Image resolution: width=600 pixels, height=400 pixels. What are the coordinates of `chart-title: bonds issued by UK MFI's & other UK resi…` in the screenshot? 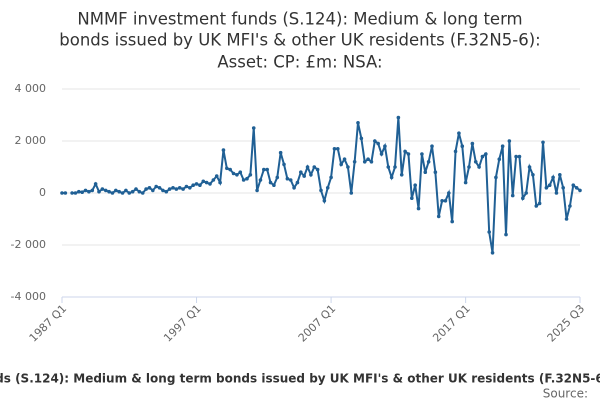 It's located at (299, 40).